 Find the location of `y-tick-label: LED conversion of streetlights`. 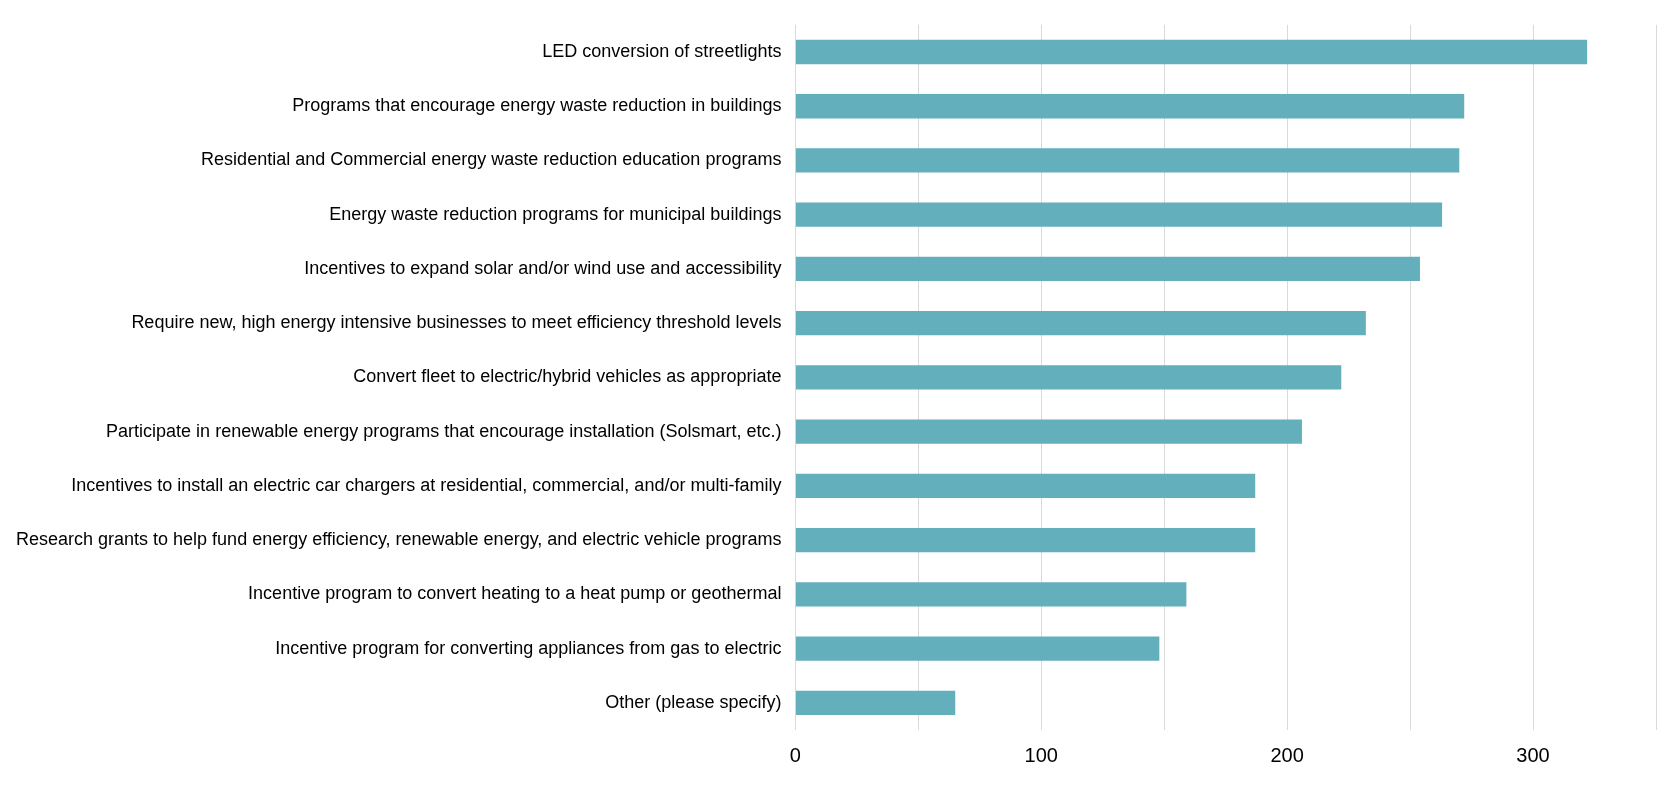

y-tick-label: LED conversion of streetlights is located at coordinates (662, 50).